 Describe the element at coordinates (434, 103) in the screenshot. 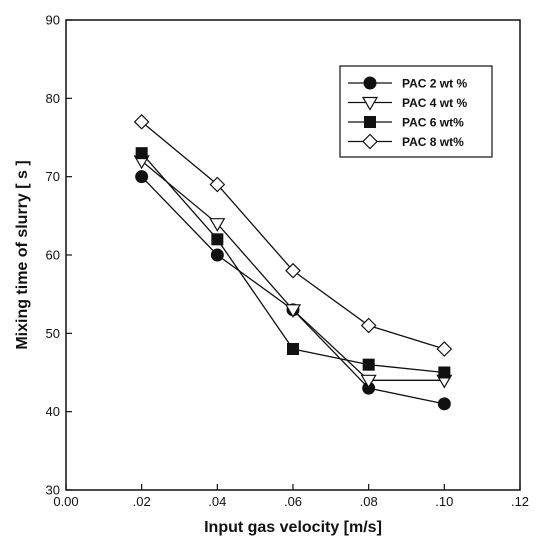

I see `legend-label: PAC 4 wt %` at that location.